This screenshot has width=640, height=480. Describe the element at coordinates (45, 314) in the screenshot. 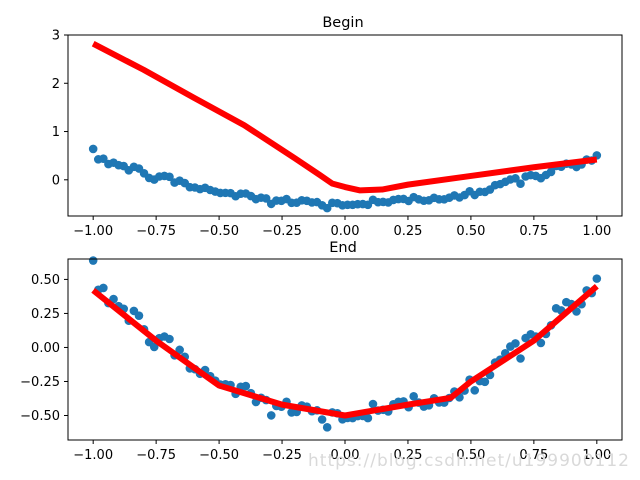

I see `y-tick-label: 0.25` at that location.